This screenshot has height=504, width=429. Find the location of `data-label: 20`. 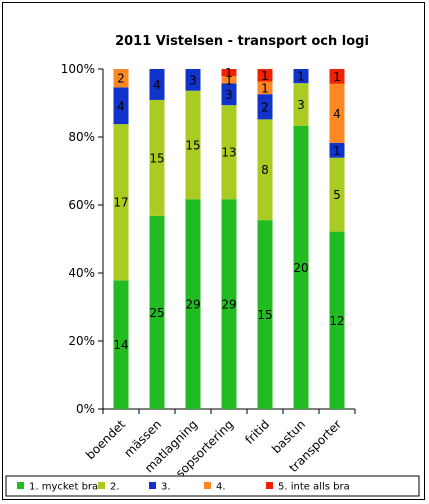

data-label: 20 is located at coordinates (300, 268).